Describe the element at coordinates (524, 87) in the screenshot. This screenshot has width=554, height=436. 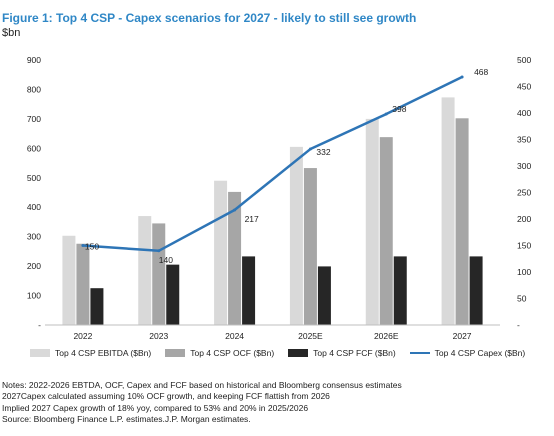
I see `right-axis-tick-label: 450` at that location.